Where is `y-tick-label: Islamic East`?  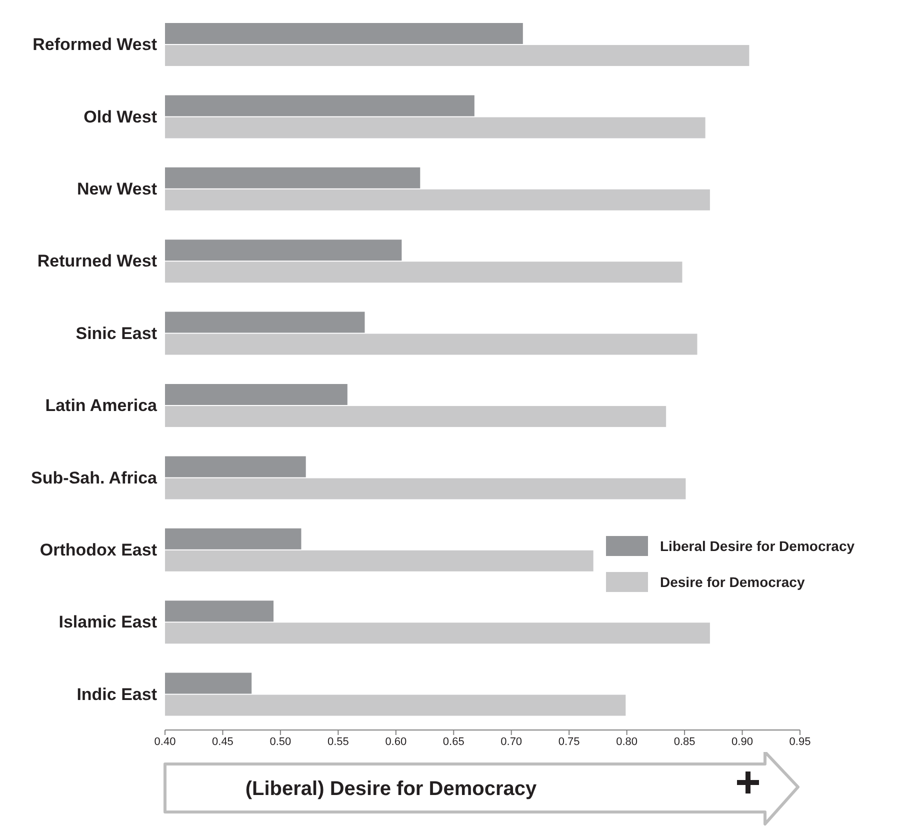
y-tick-label: Islamic East is located at coordinates (108, 622).